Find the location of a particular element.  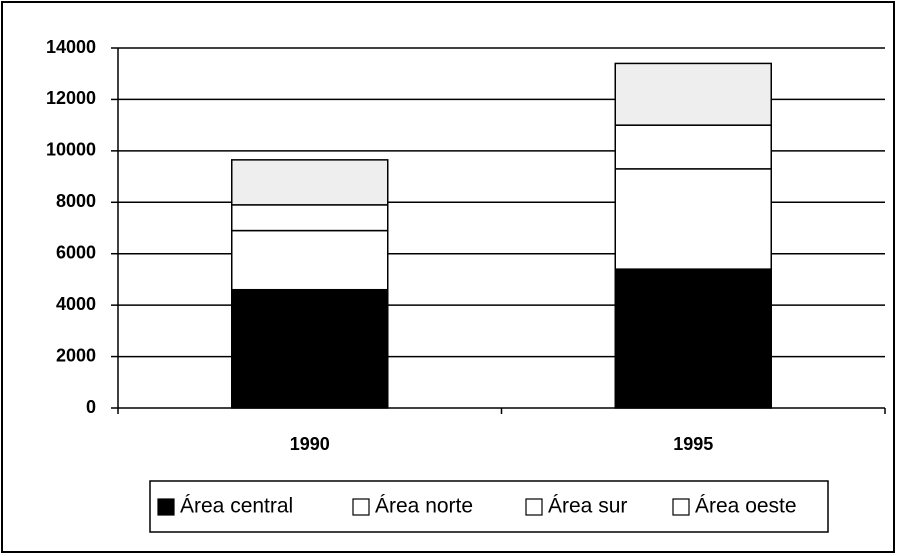

legend-label: Área sur is located at coordinates (587, 506).